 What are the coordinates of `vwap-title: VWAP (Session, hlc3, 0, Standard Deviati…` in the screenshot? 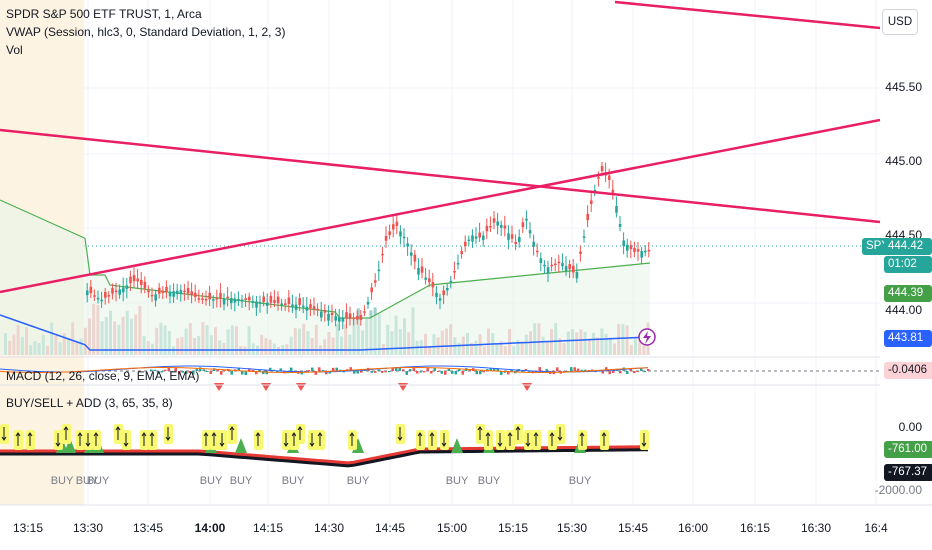 It's located at (146, 32).